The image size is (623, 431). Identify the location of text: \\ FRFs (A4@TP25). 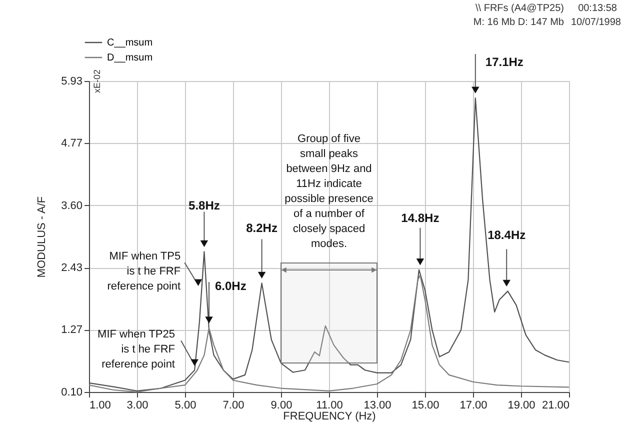
(520, 8).